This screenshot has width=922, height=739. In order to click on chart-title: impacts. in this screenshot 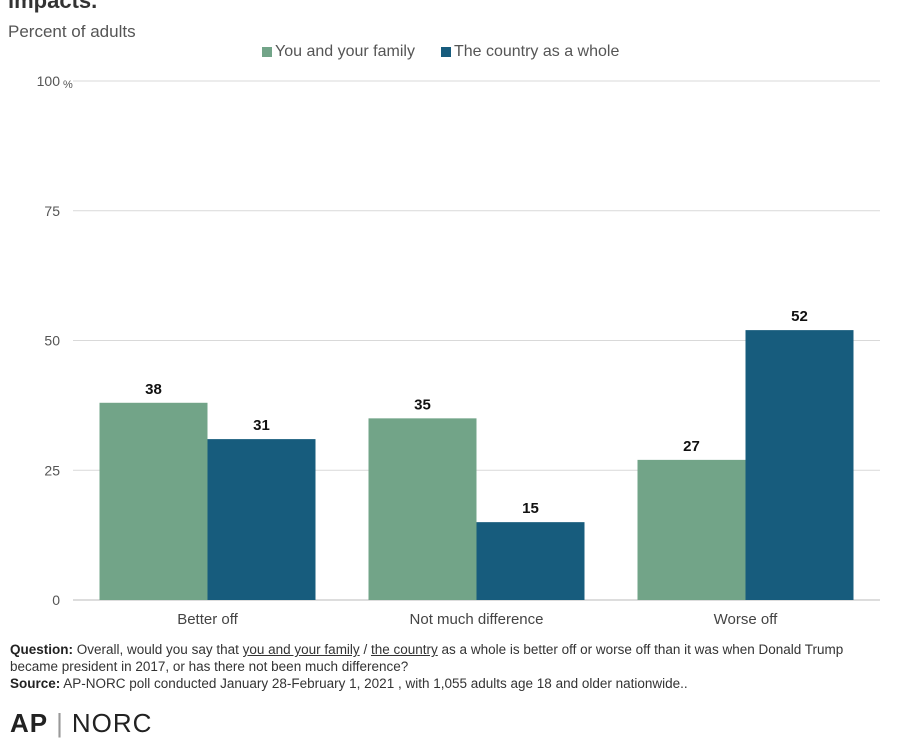, I will do `click(53, 6)`.